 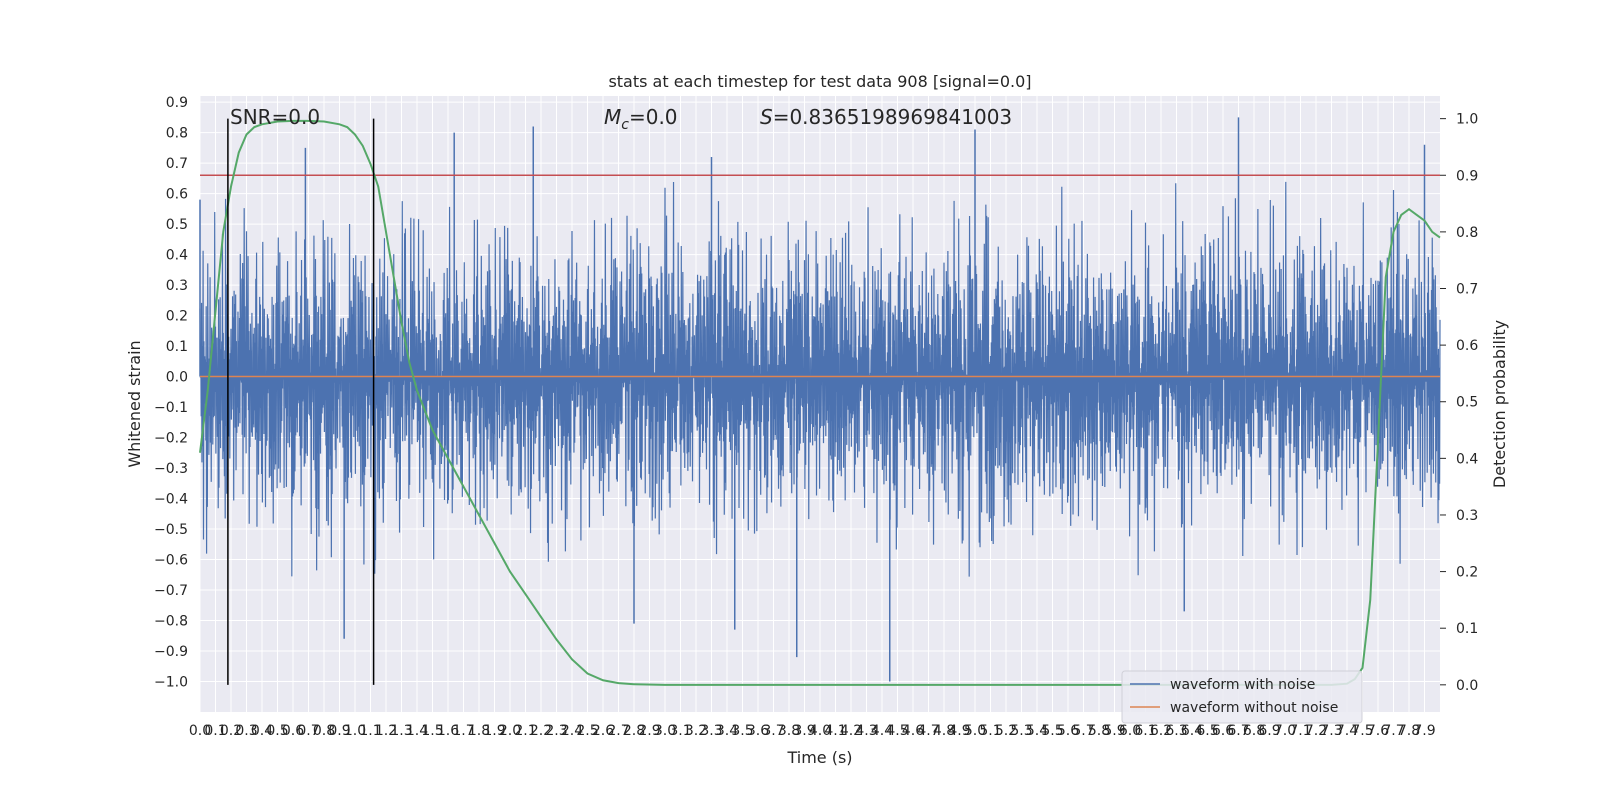 I want to click on y2-tick-labels: 1.0 0.9 0.8 0.7 0.6 0.5 0.4 0.3 0.2 0.1 0.0, so click(x=1459, y=403).